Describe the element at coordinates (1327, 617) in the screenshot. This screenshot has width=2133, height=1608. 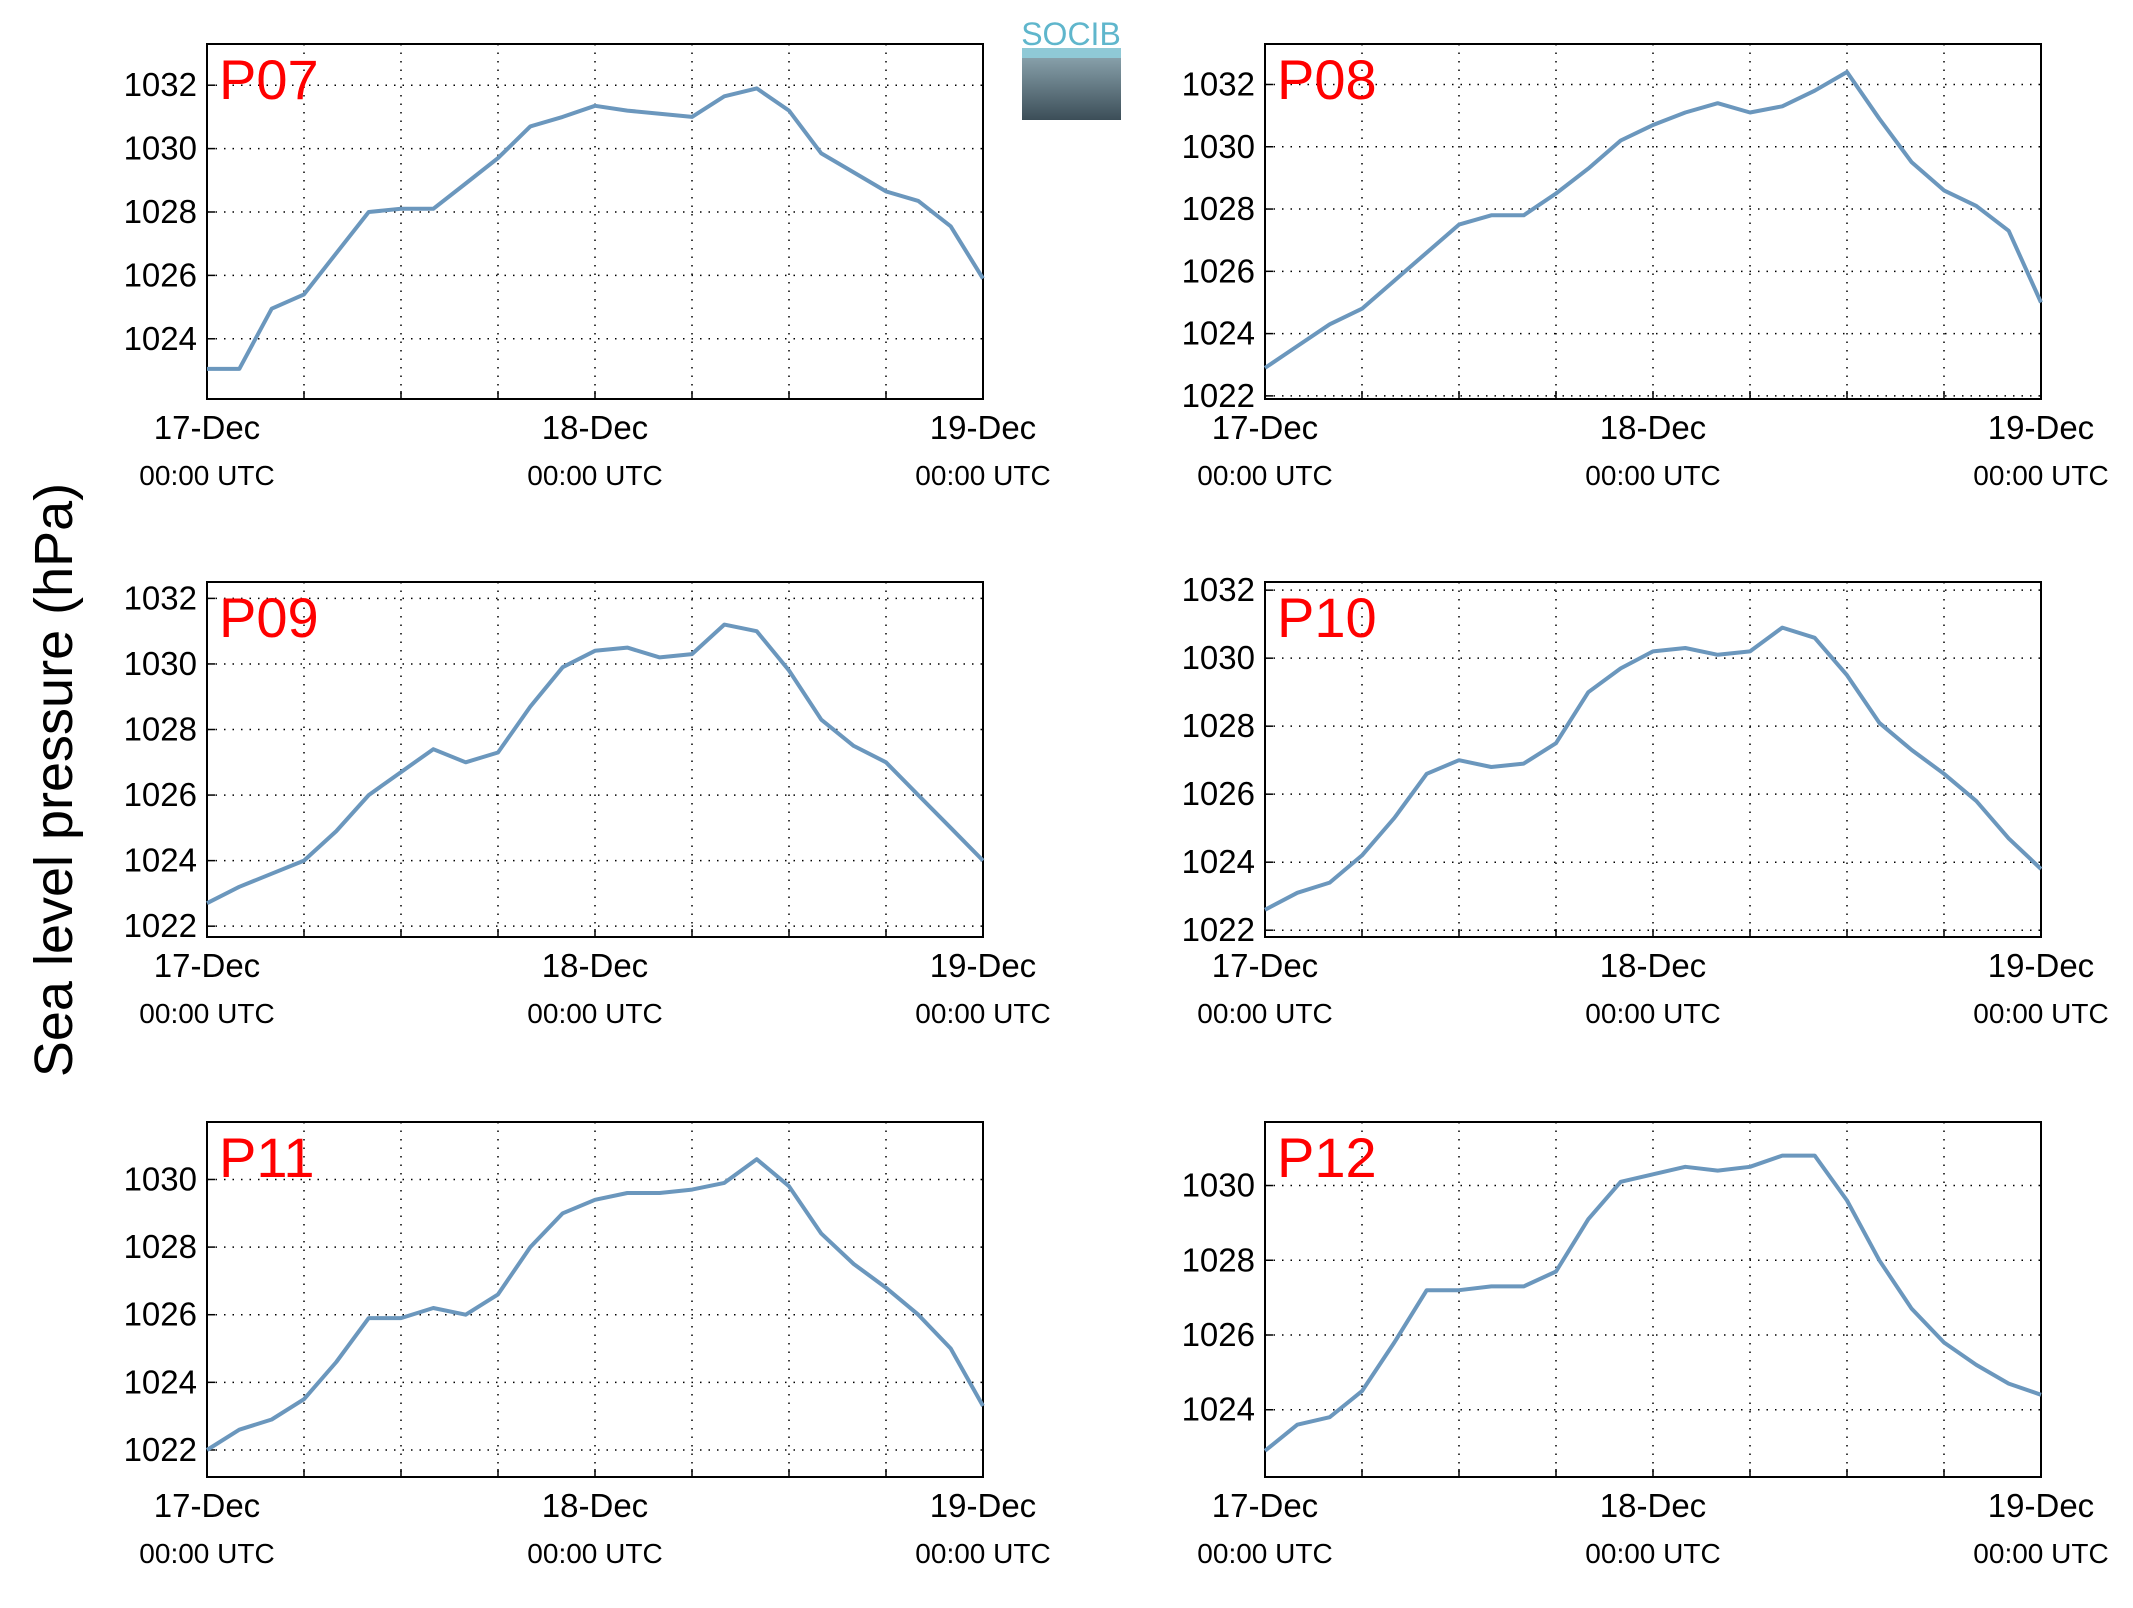
I see `panel-title: P10` at that location.